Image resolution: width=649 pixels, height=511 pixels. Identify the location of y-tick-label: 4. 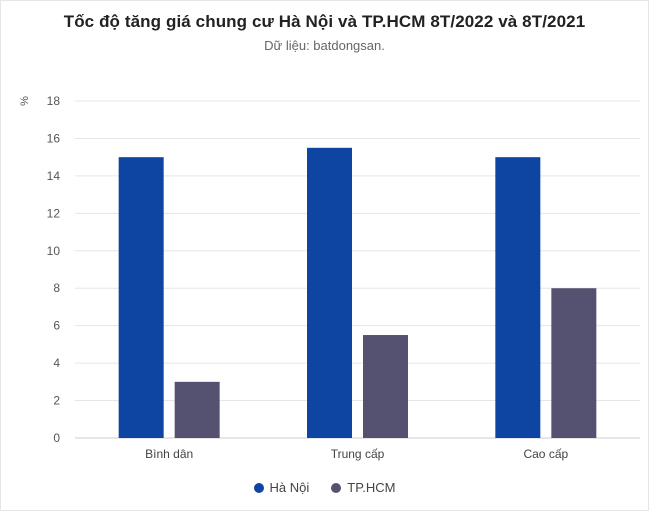
(56, 363).